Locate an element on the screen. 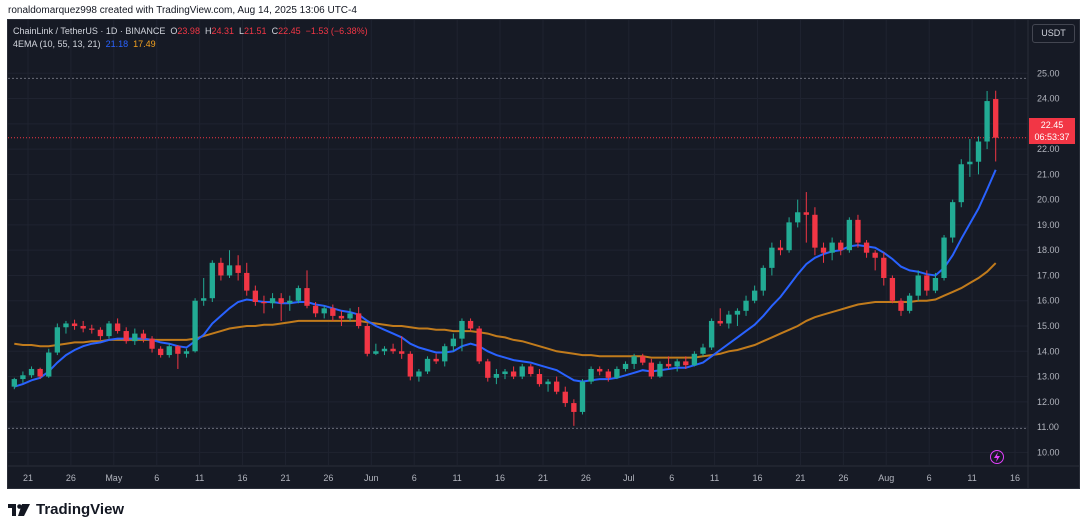 Image resolution: width=1080 pixels, height=525 pixels. x-tick-label: Aug is located at coordinates (886, 478).